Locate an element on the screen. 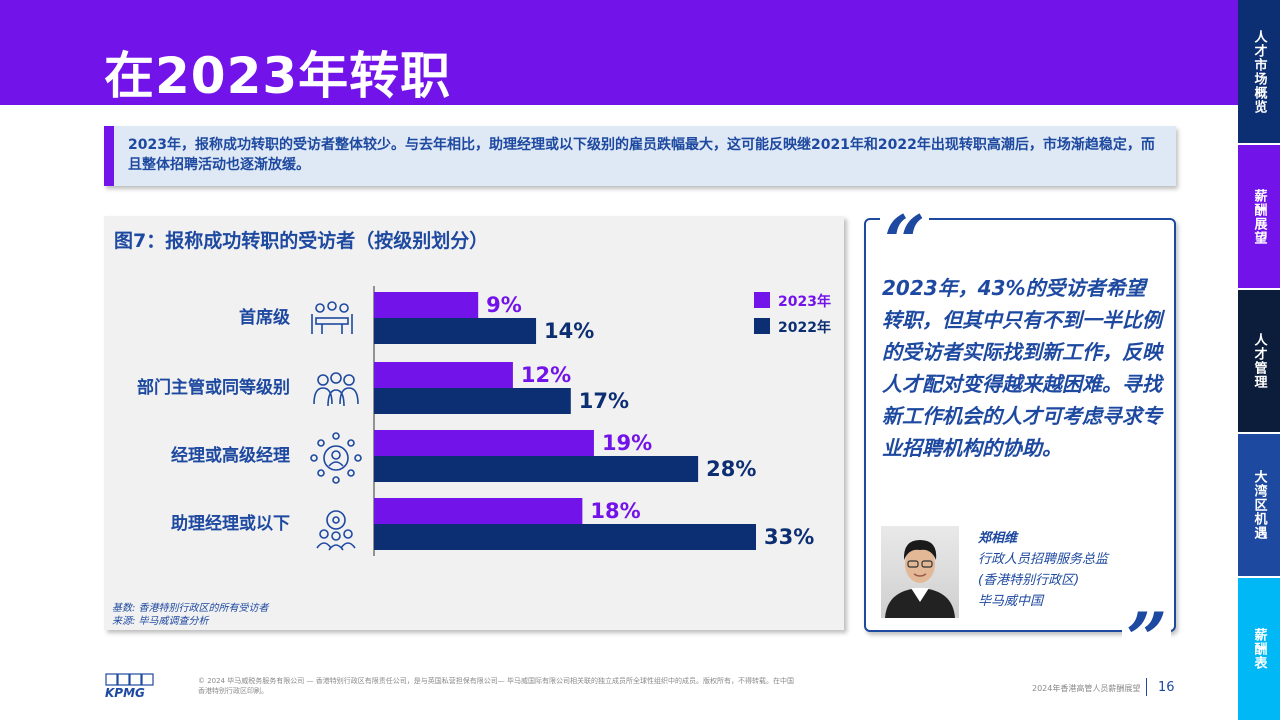 The image size is (1280, 720). tab-gba-opportunities: 大湾区机遇 is located at coordinates (1259, 505).